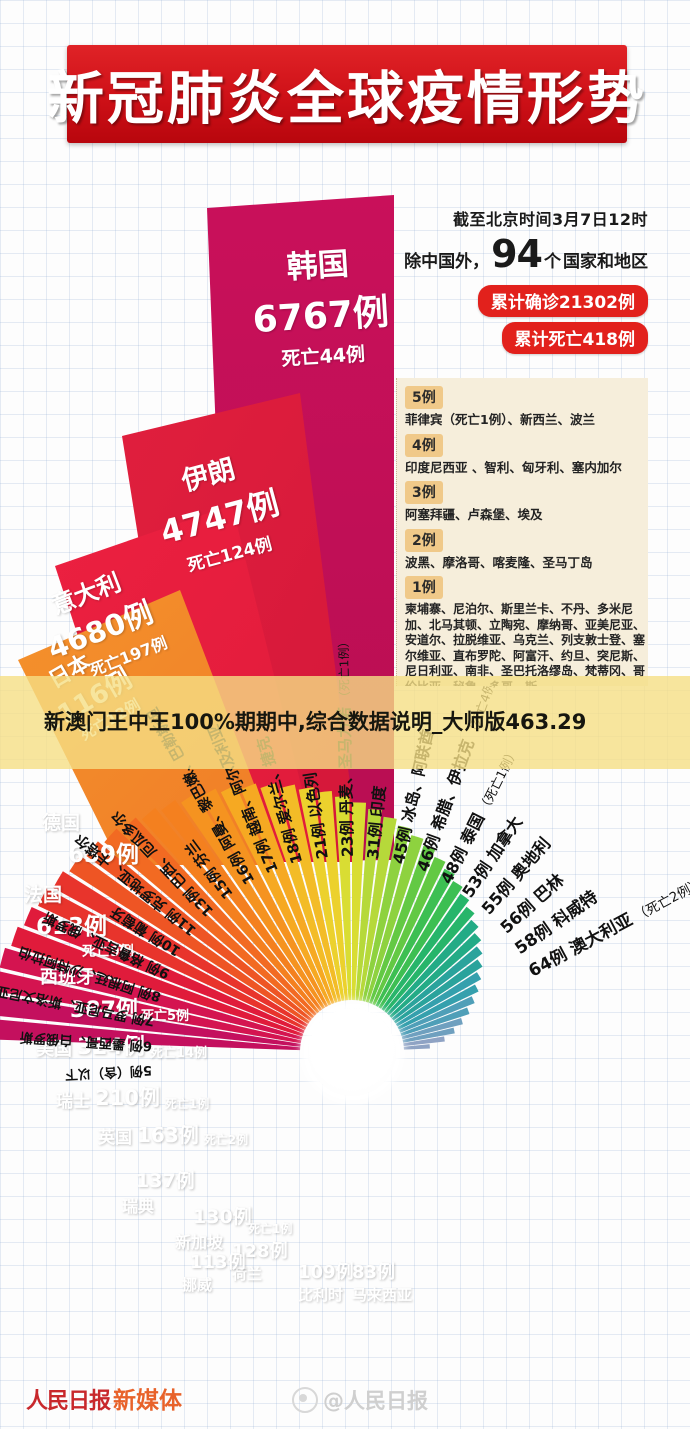 The image size is (690, 1429). Describe the element at coordinates (474, 514) in the screenshot. I see `legend-countries: 阿塞拜疆、卢森堡、埃及` at that location.